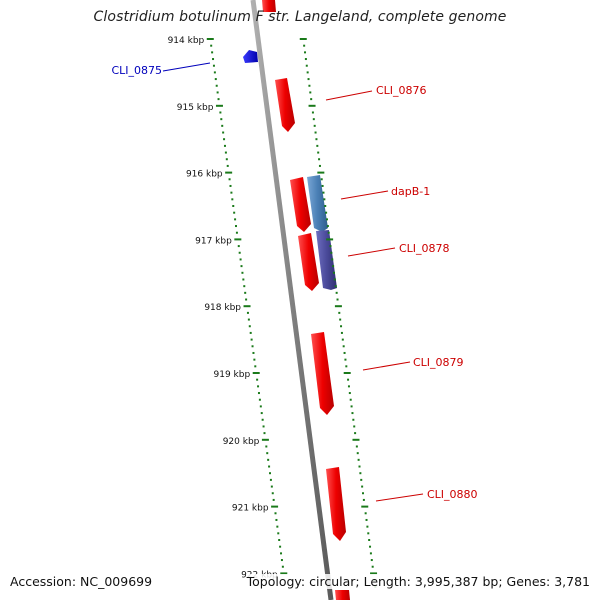  Describe the element at coordinates (204, 175) in the screenshot. I see `ruler-tick-label: 916 kbp` at that location.